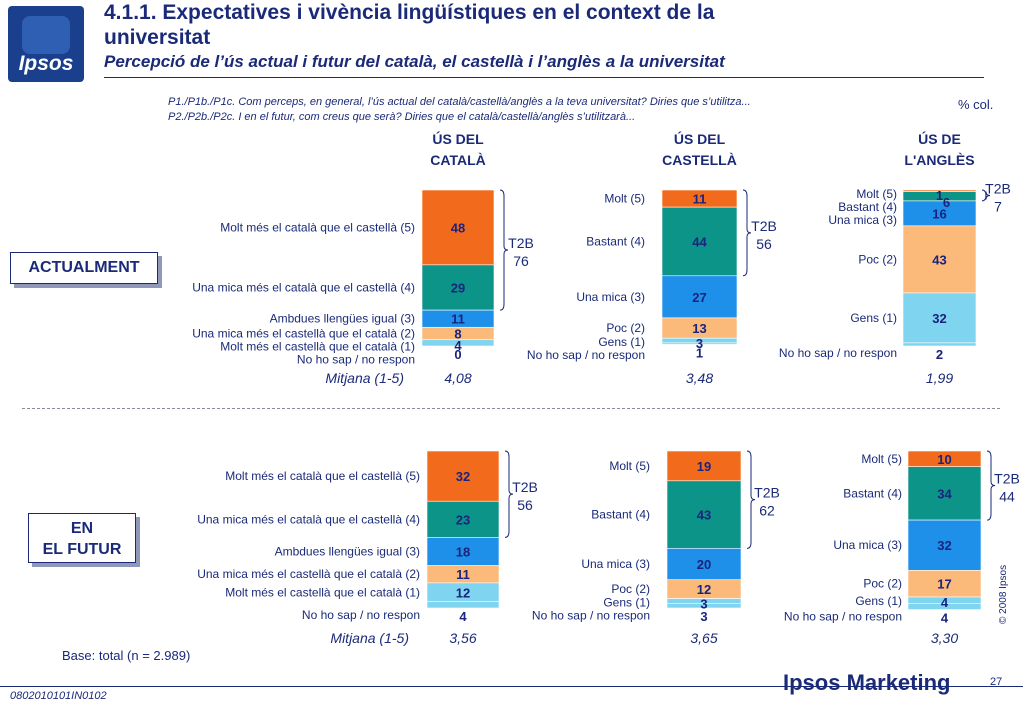  Describe the element at coordinates (463, 519) in the screenshot. I see `value-label: 23` at that location.